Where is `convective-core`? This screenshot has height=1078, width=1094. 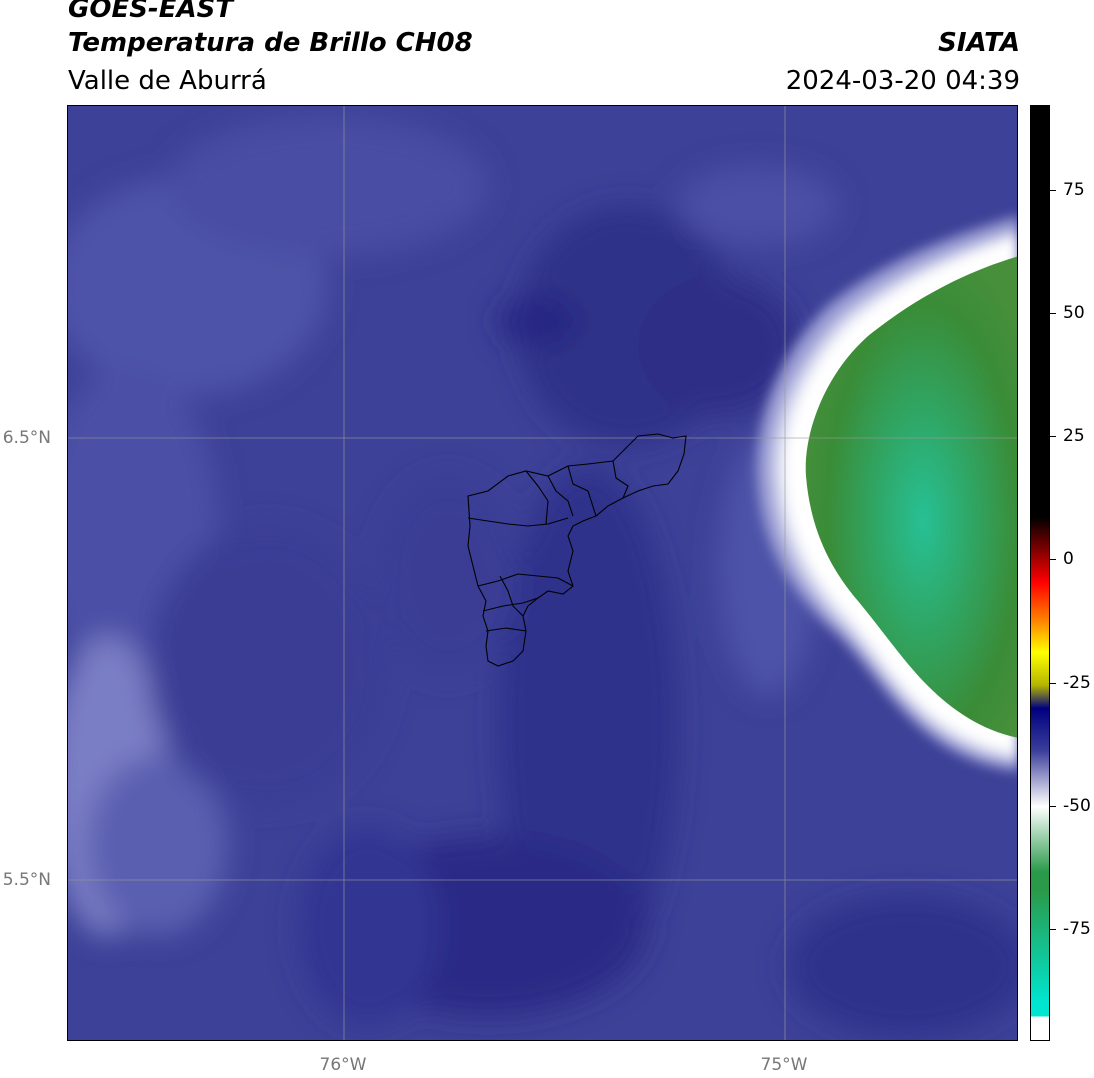
convective-core is located at coordinates (911, 497).